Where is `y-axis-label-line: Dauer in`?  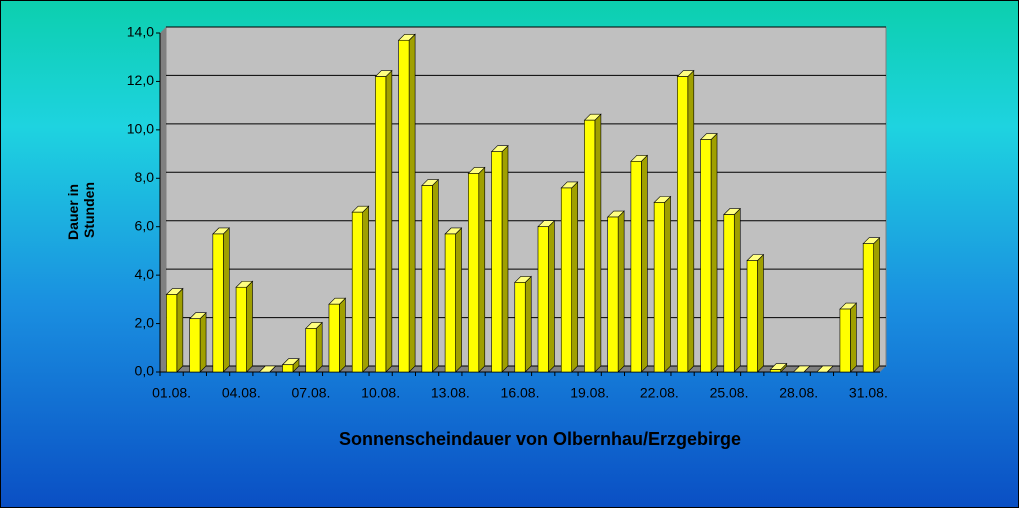
y-axis-label-line: Dauer in is located at coordinates (73, 212).